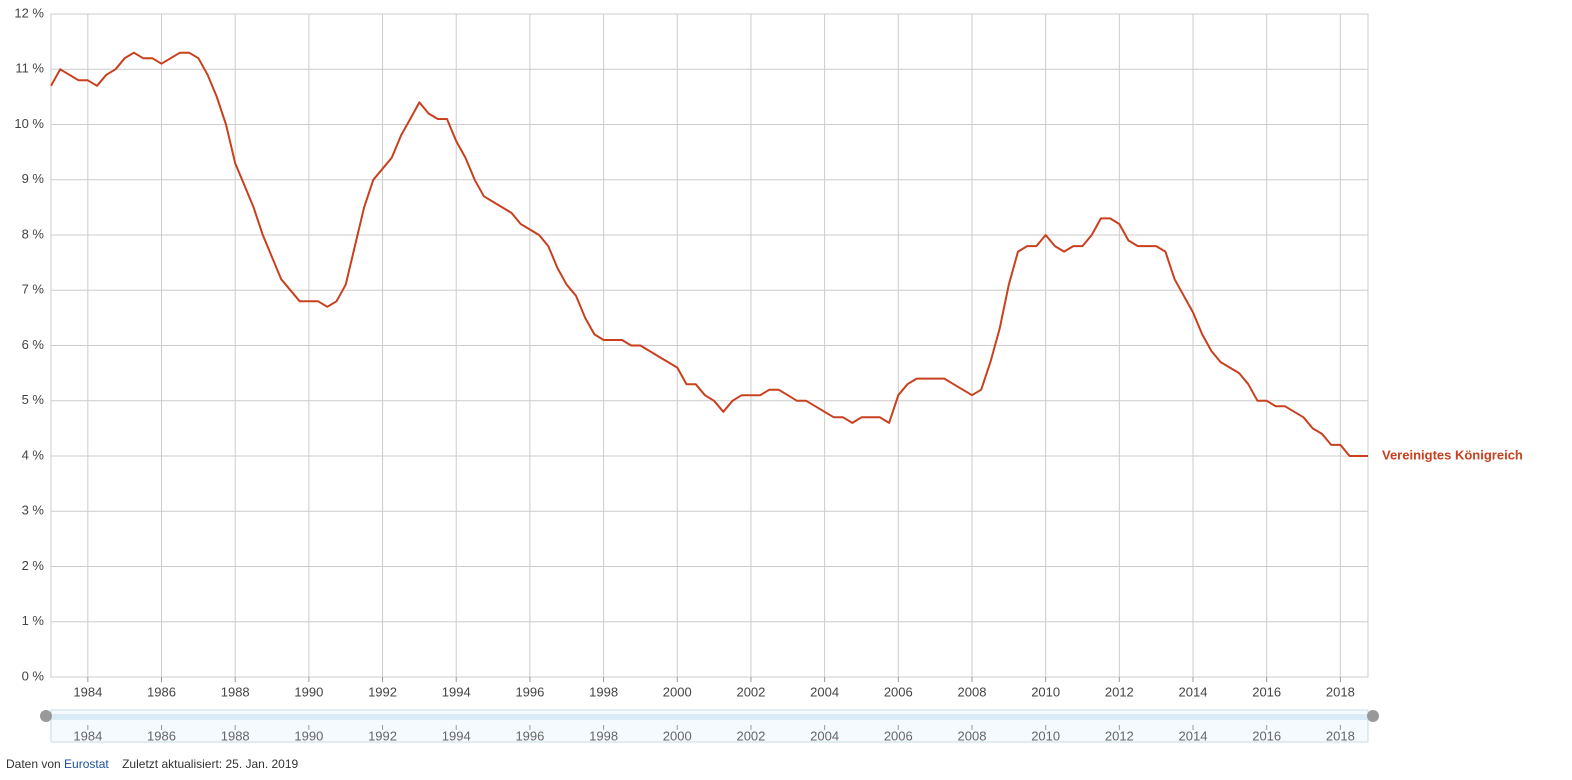 This screenshot has width=1572, height=780. What do you see at coordinates (972, 691) in the screenshot?
I see `x-tick-label: 2008` at bounding box center [972, 691].